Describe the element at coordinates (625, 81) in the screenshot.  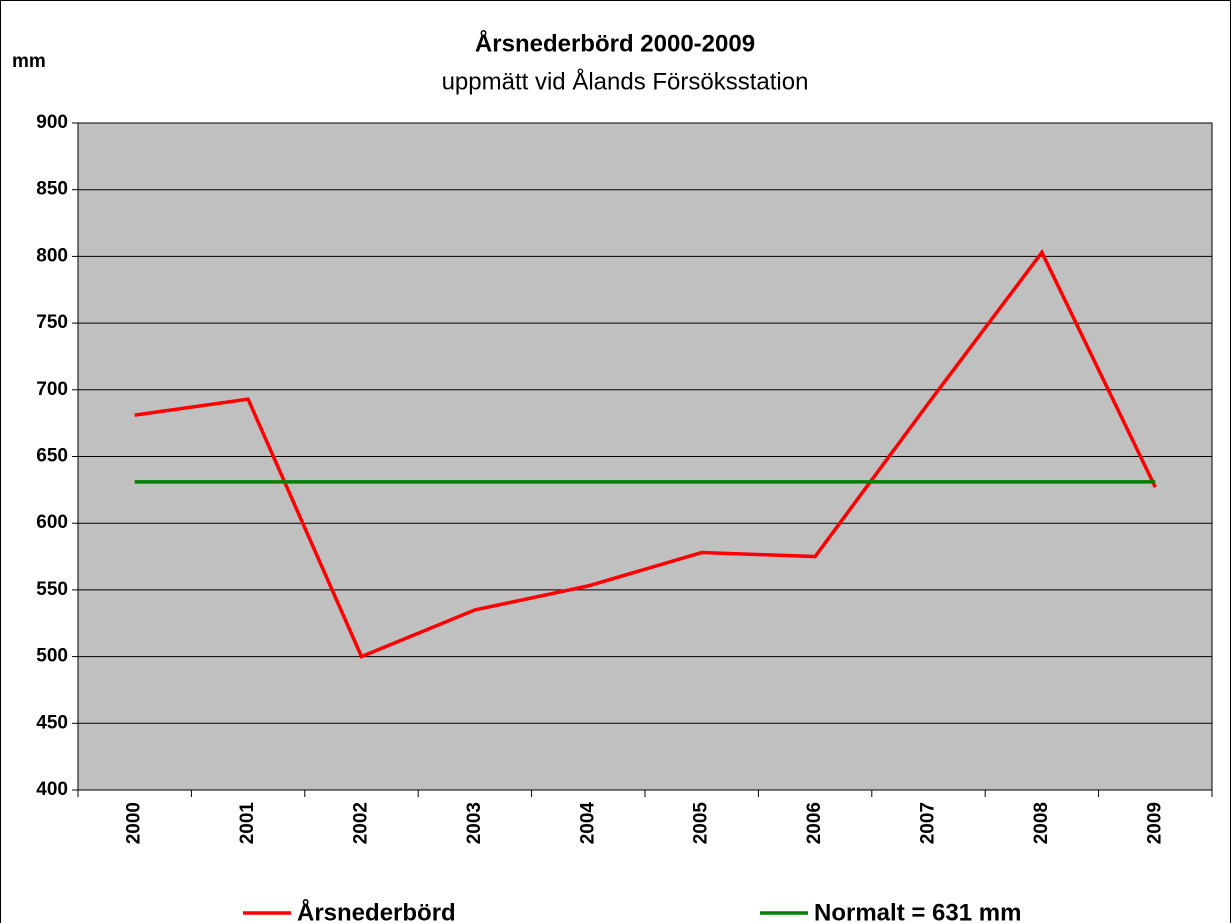
I see `chart-subtitle: uppmätt vid Ålands Försöksstation` at that location.